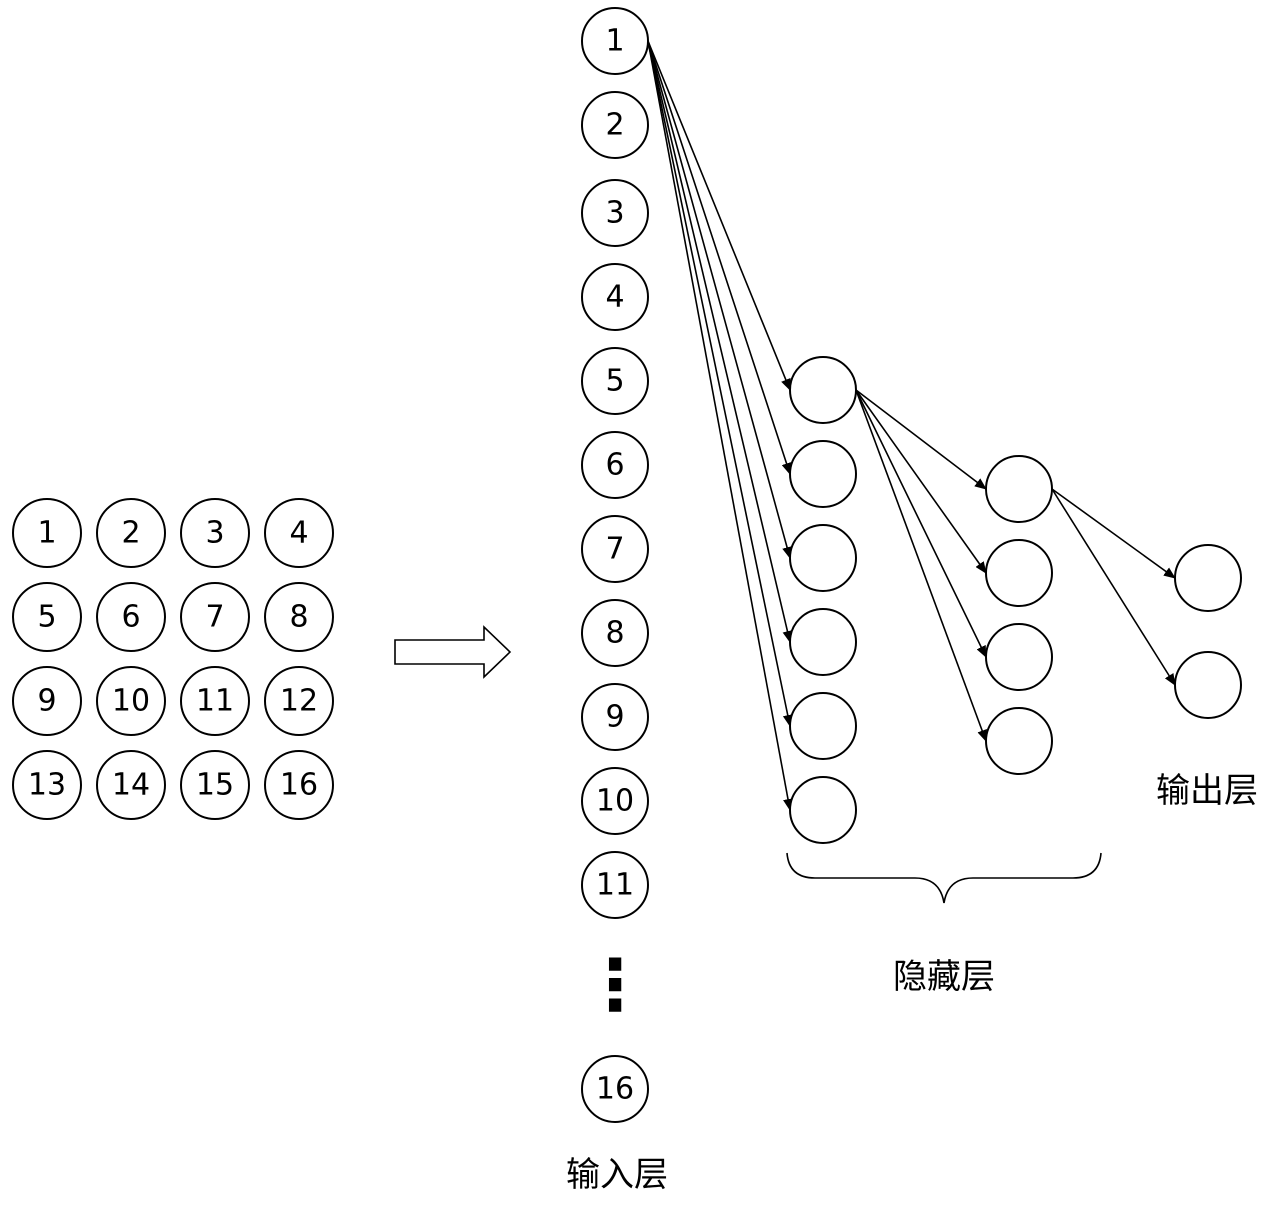  Describe the element at coordinates (944, 878) in the screenshot. I see `hidden-layer-brace` at that location.